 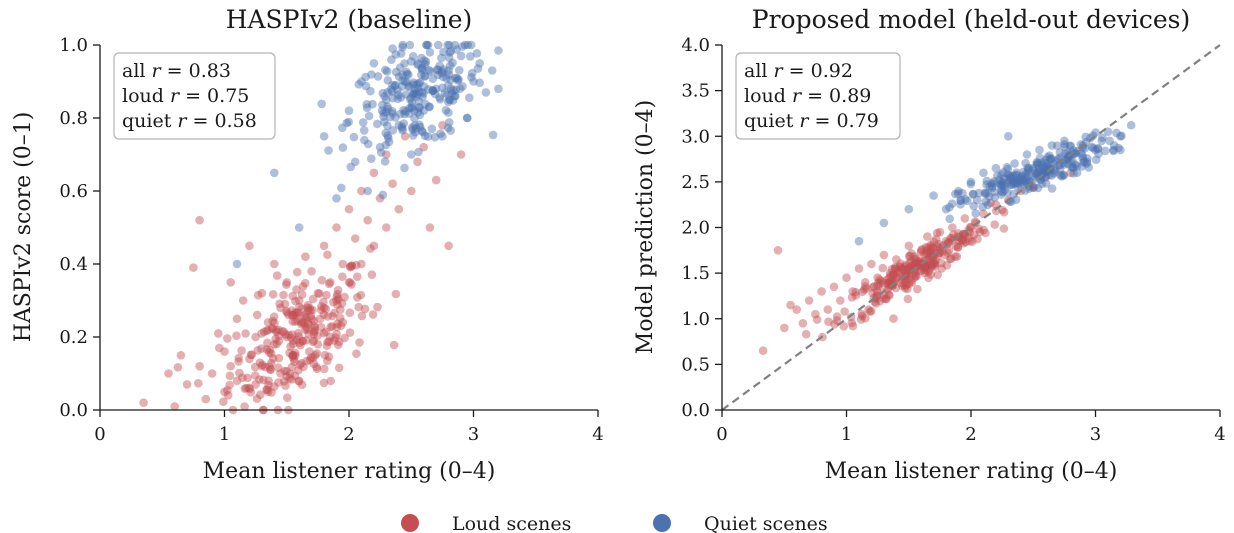 What do you see at coordinates (73, 410) in the screenshot?
I see `y-tick-label: 0.0` at bounding box center [73, 410].